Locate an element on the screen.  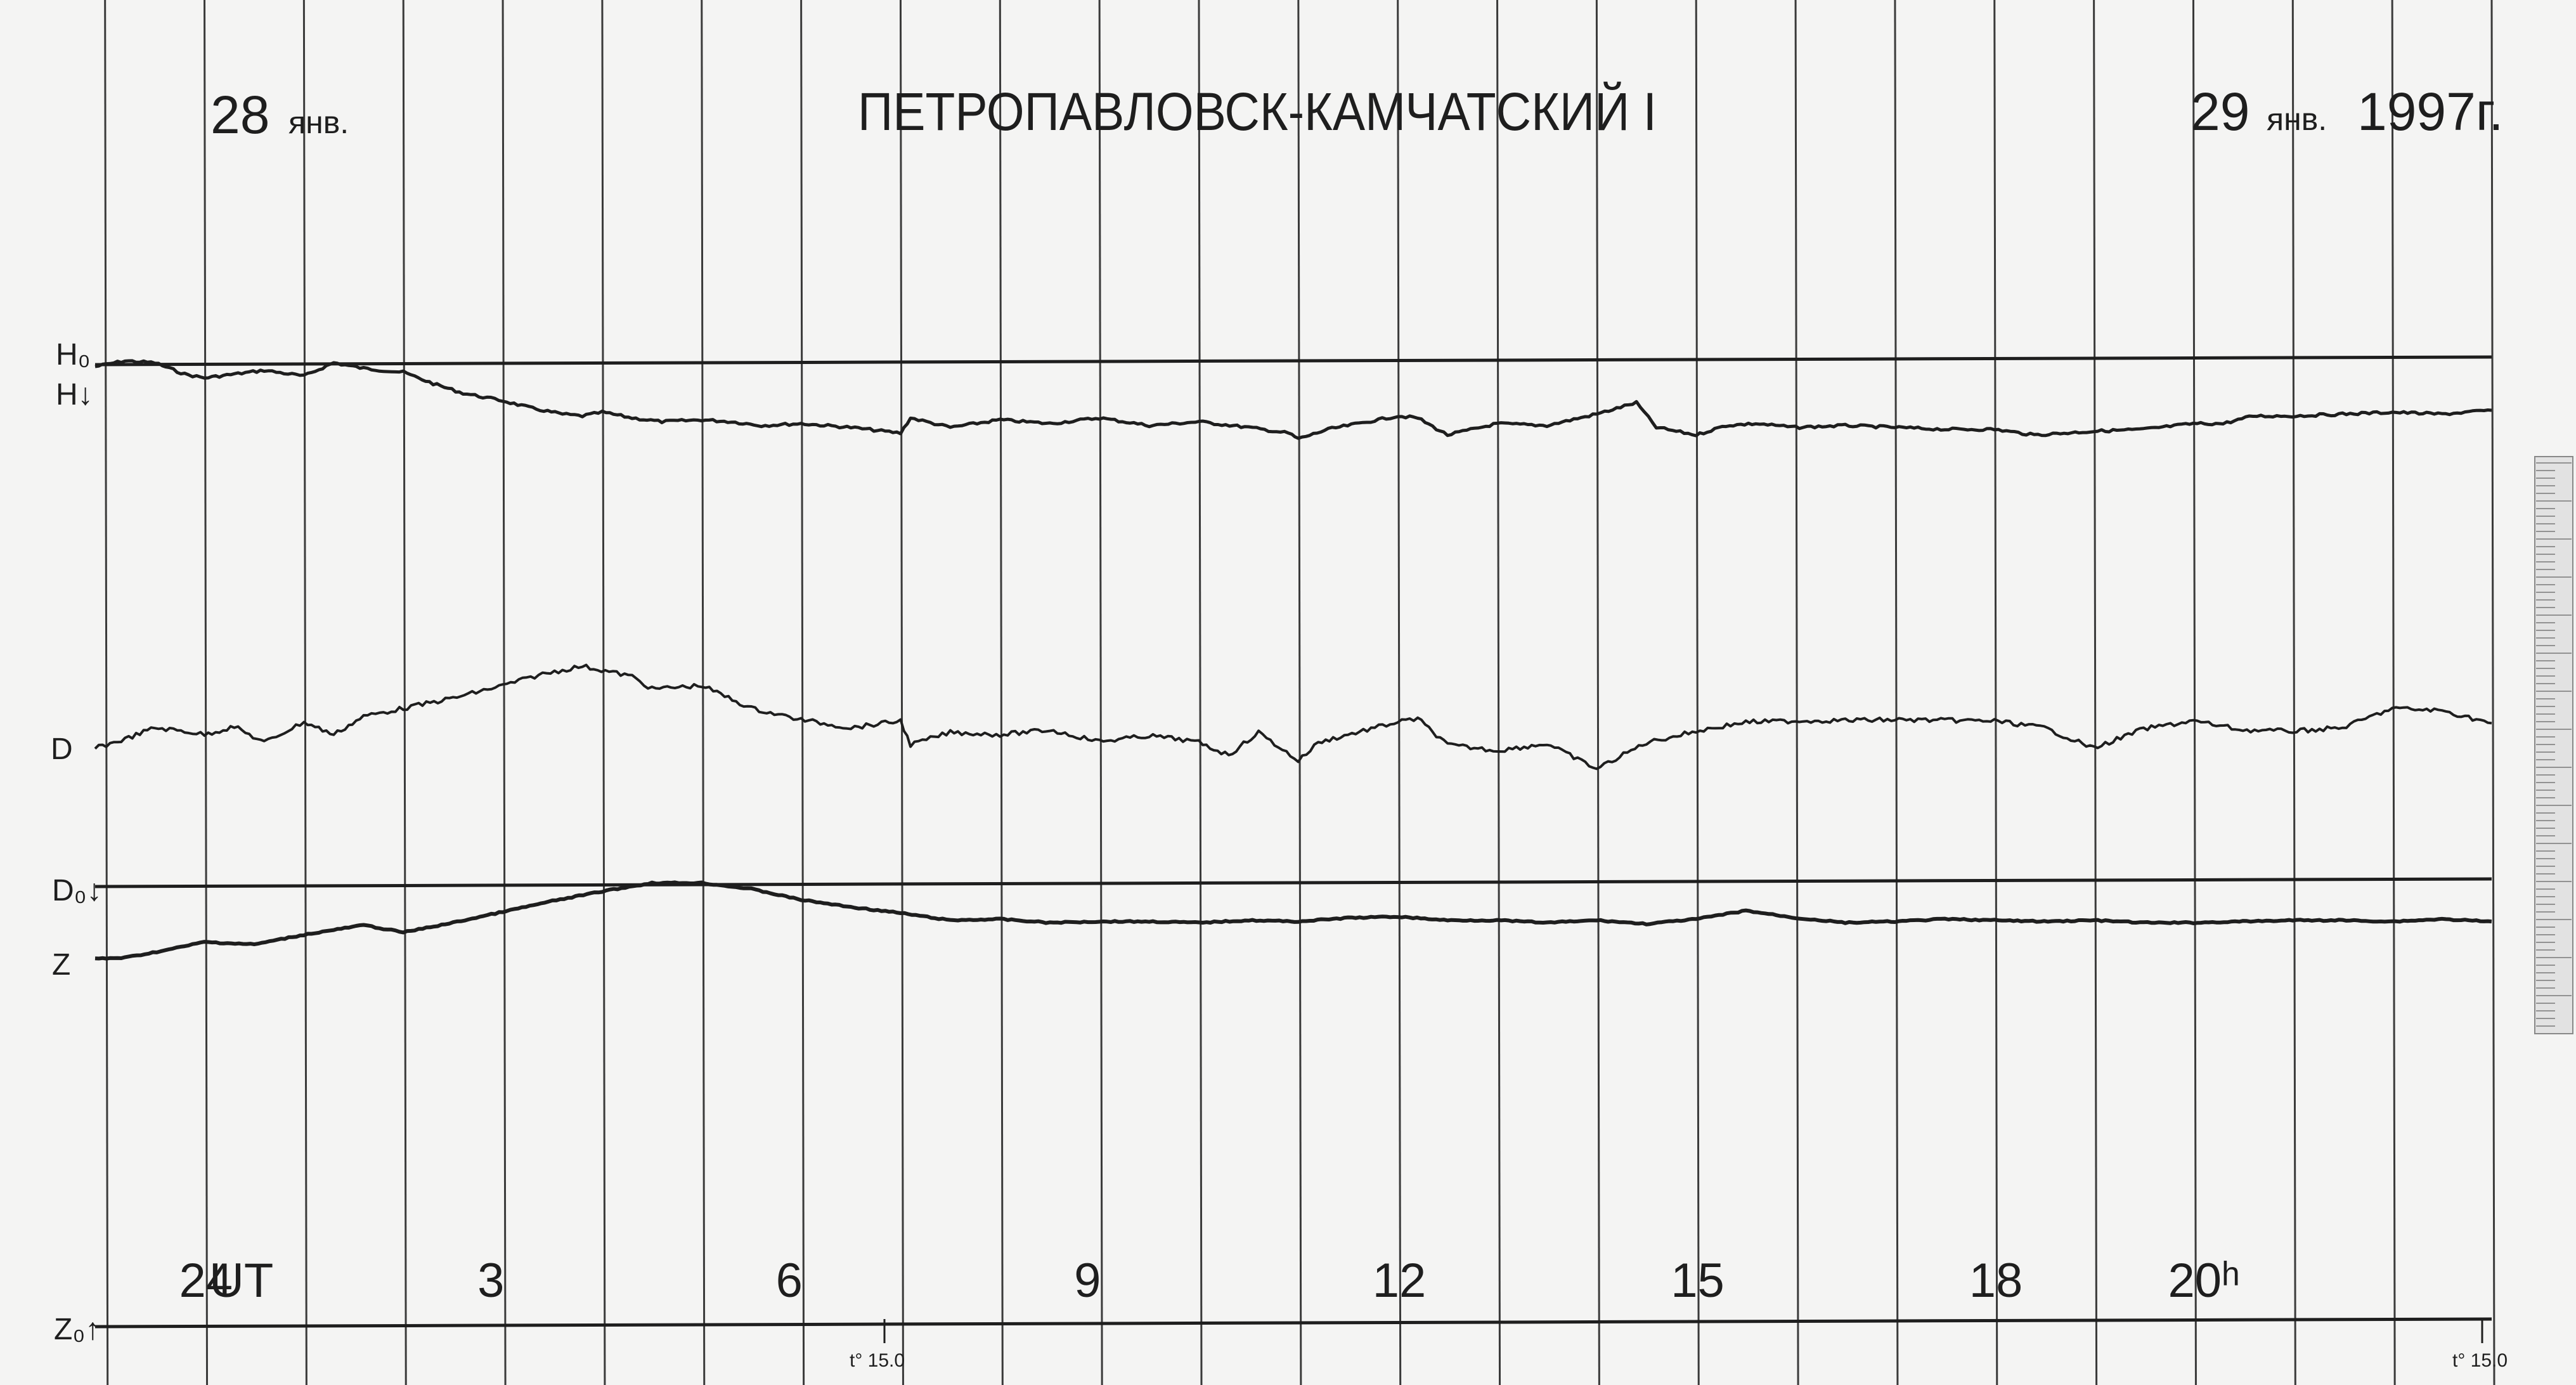
baseline-h0 is located at coordinates (1293, 361).